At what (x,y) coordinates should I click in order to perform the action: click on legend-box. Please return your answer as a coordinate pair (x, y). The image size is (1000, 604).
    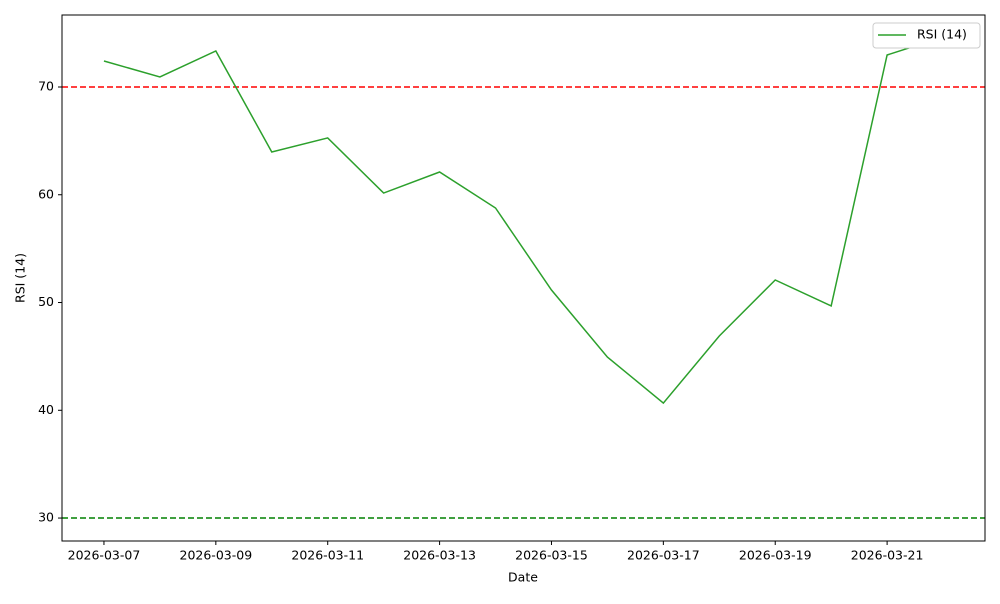
    Looking at the image, I should click on (926, 35).